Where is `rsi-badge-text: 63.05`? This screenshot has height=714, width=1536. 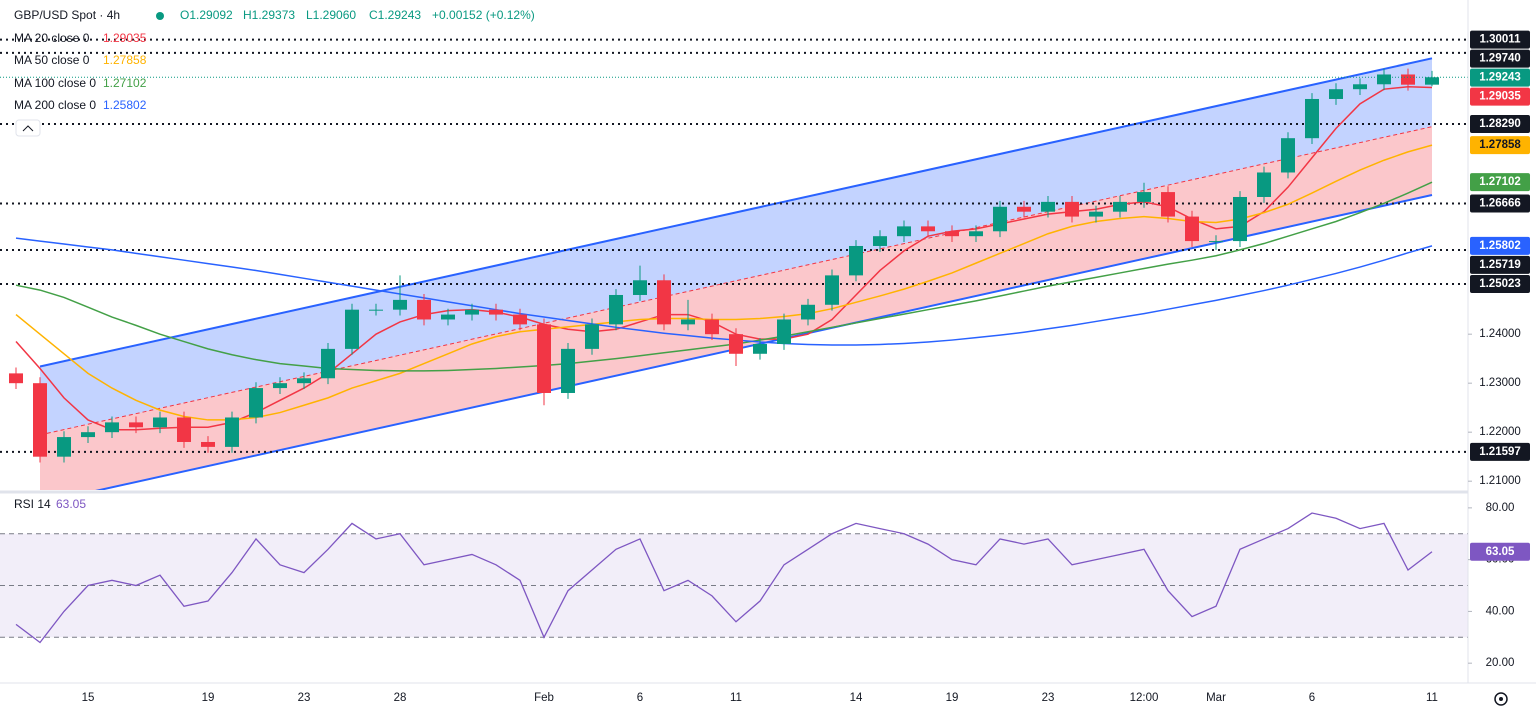
rsi-badge-text: 63.05 is located at coordinates (1500, 552).